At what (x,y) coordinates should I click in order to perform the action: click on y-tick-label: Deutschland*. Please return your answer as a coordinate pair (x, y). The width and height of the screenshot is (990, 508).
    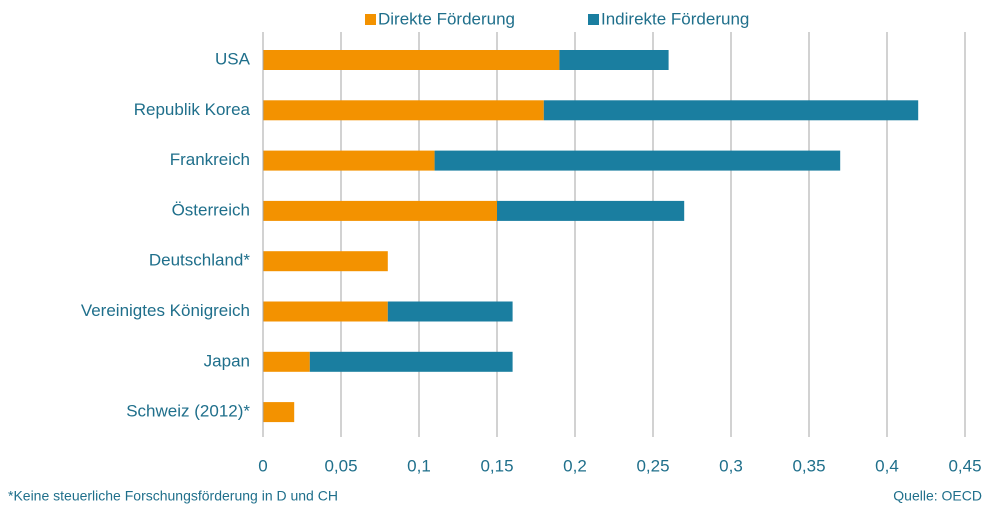
    Looking at the image, I should click on (200, 260).